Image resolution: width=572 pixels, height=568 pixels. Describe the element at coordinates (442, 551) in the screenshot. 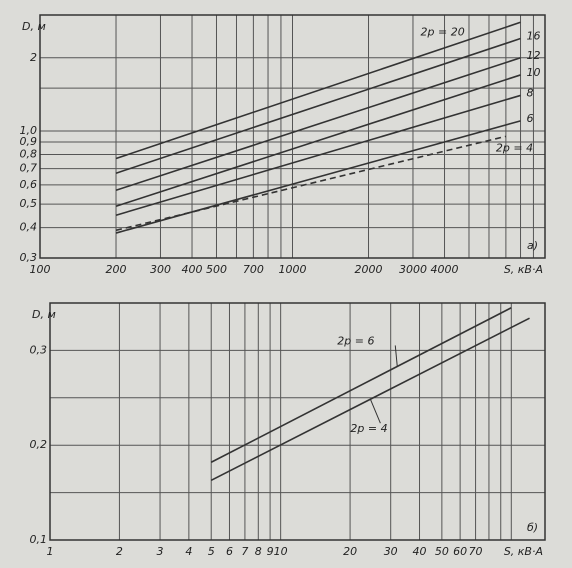

I see `x-tick-label: 50` at that location.